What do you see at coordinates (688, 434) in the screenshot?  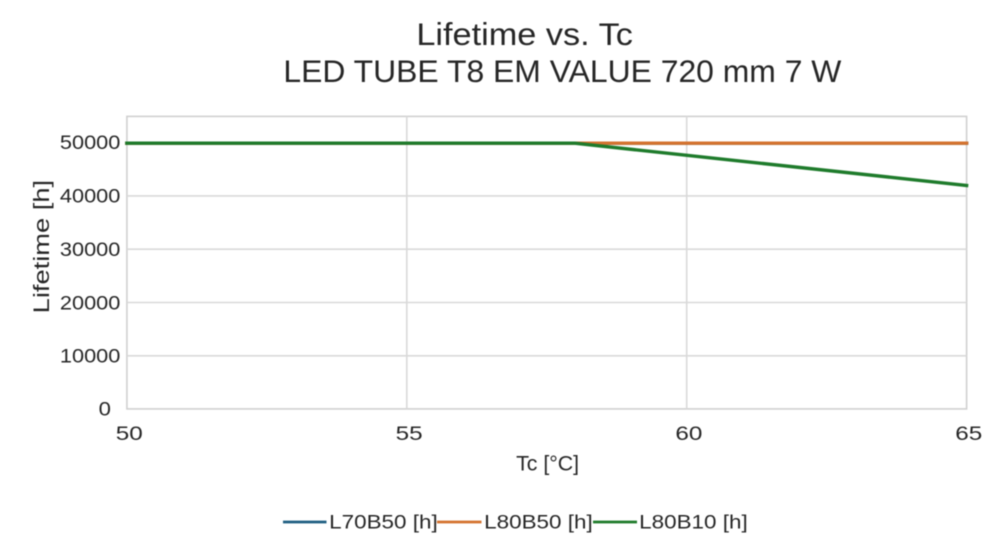 I see `svg-text: 60` at bounding box center [688, 434].